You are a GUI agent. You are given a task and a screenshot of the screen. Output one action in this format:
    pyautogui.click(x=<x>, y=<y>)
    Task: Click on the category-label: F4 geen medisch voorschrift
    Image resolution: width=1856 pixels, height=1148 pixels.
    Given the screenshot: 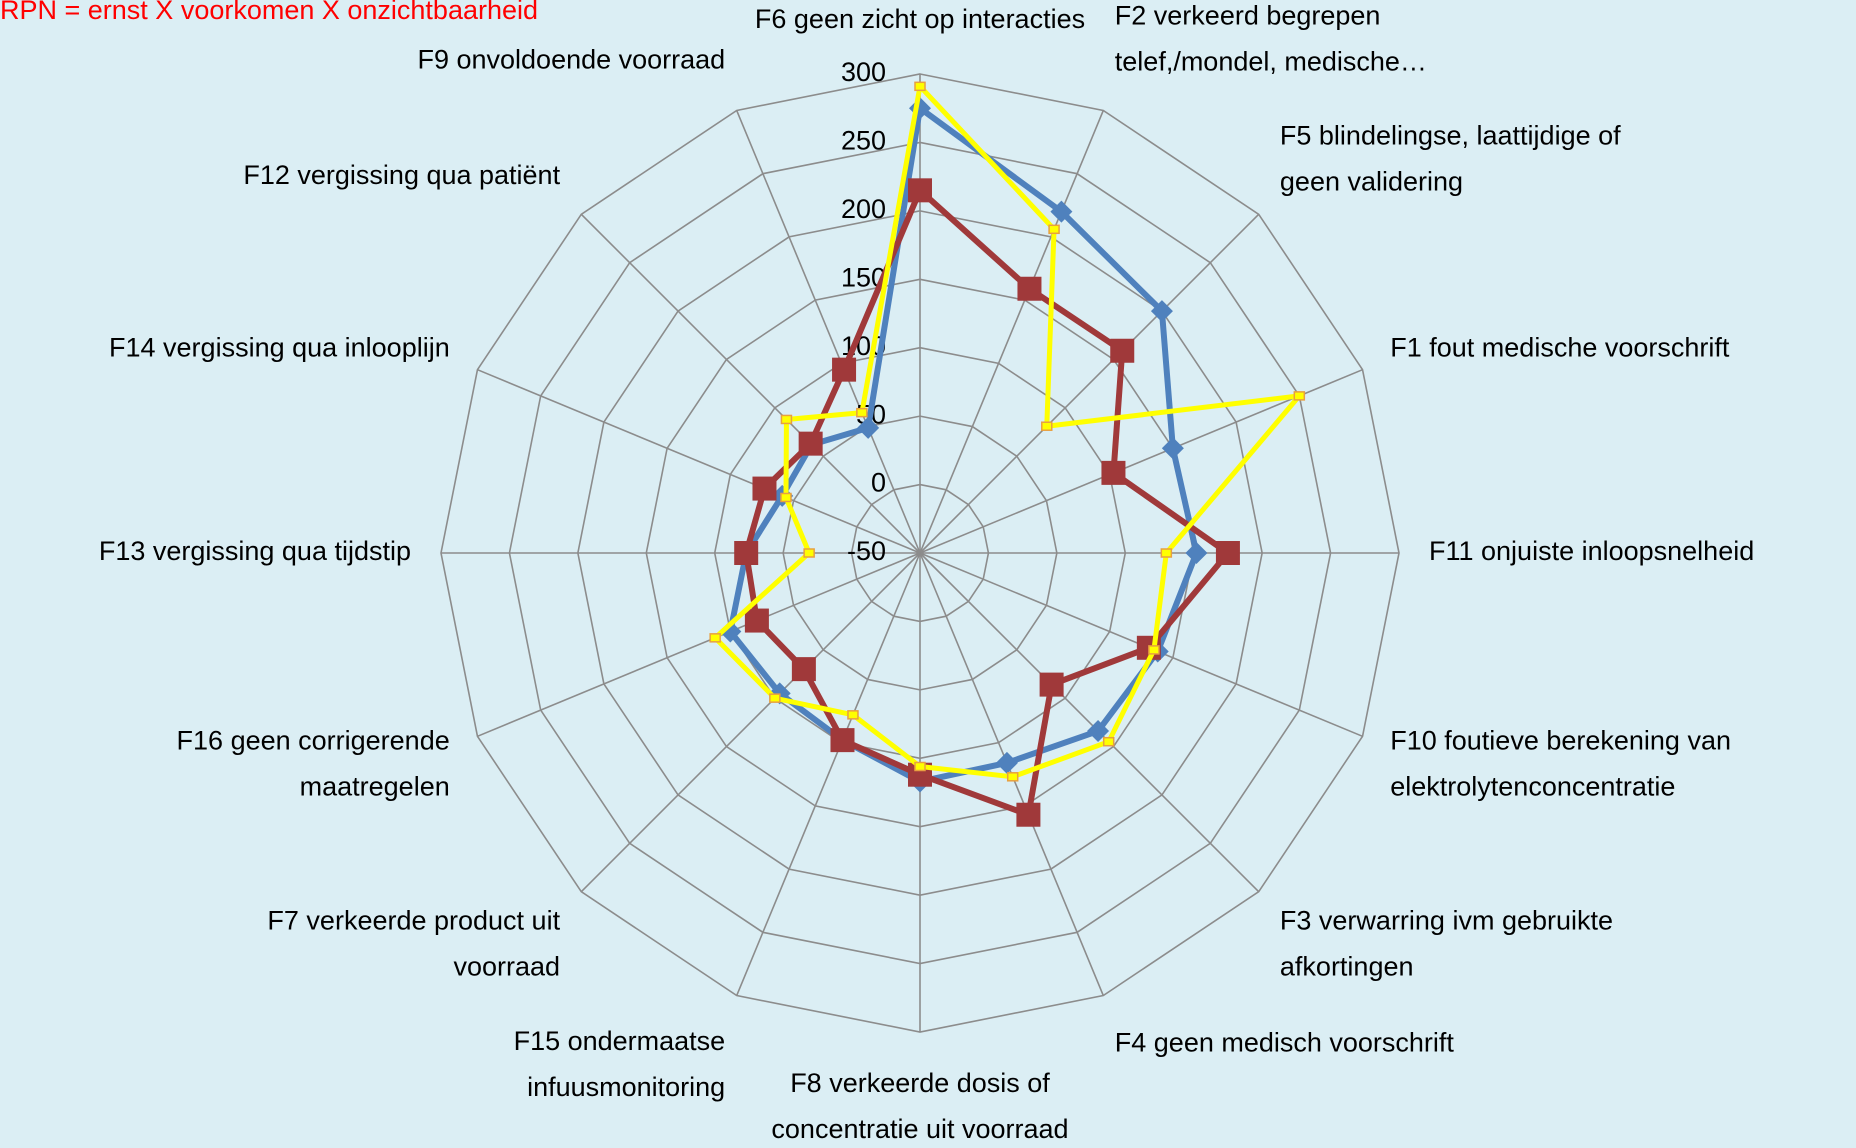 What is the action you would take?
    pyautogui.click(x=1285, y=1043)
    